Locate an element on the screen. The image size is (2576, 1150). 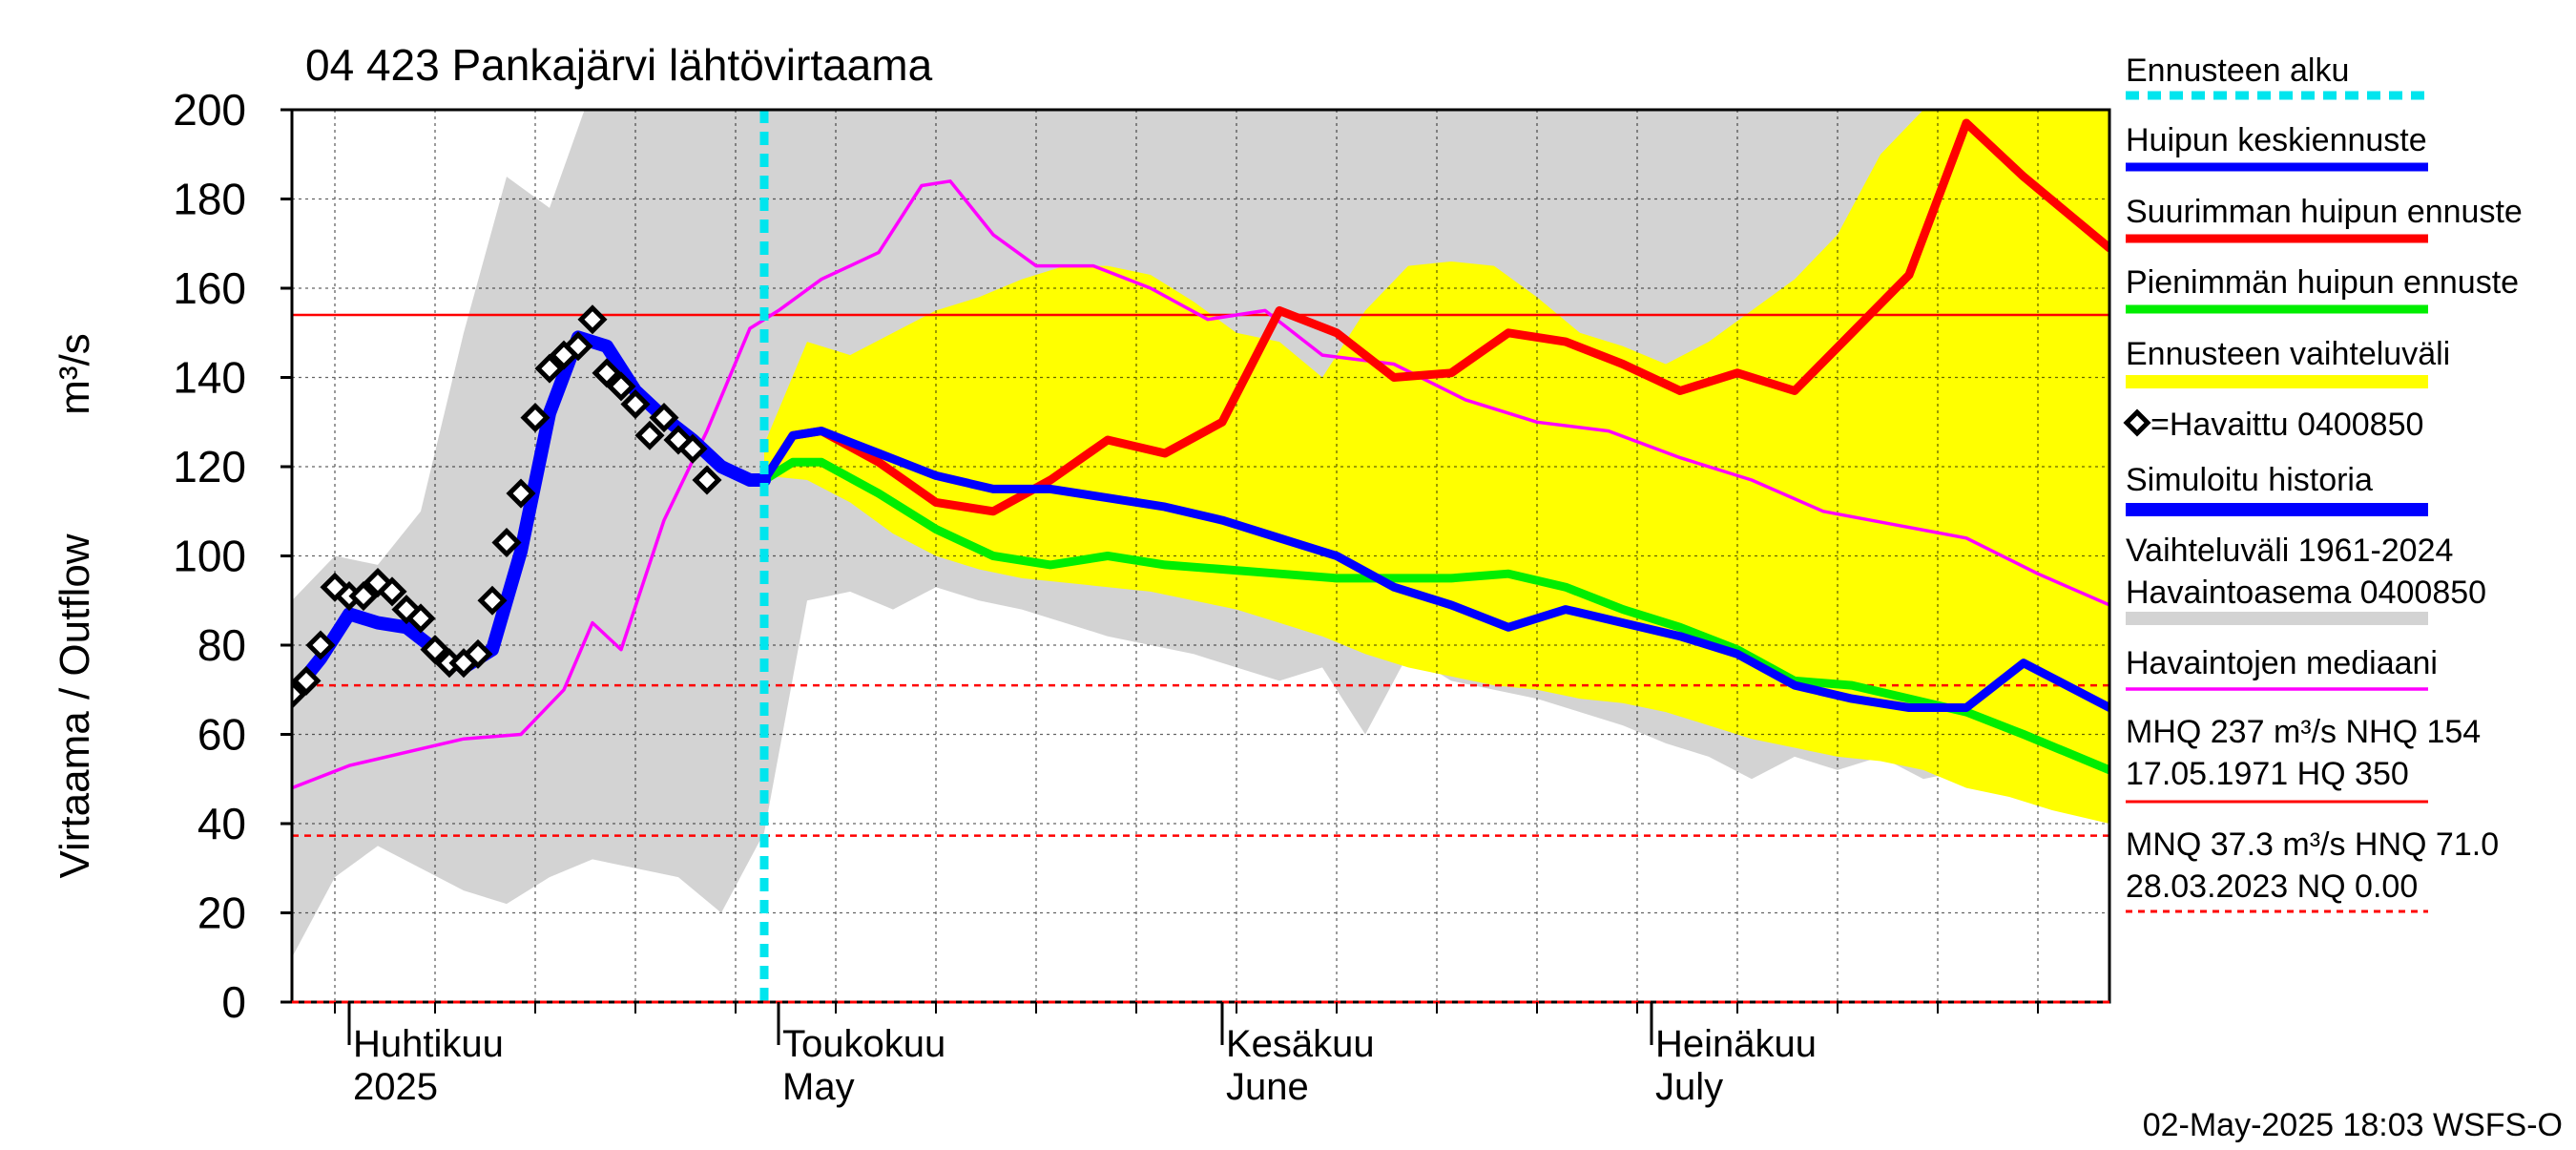
series-mean-forecast is located at coordinates (1434, 569).